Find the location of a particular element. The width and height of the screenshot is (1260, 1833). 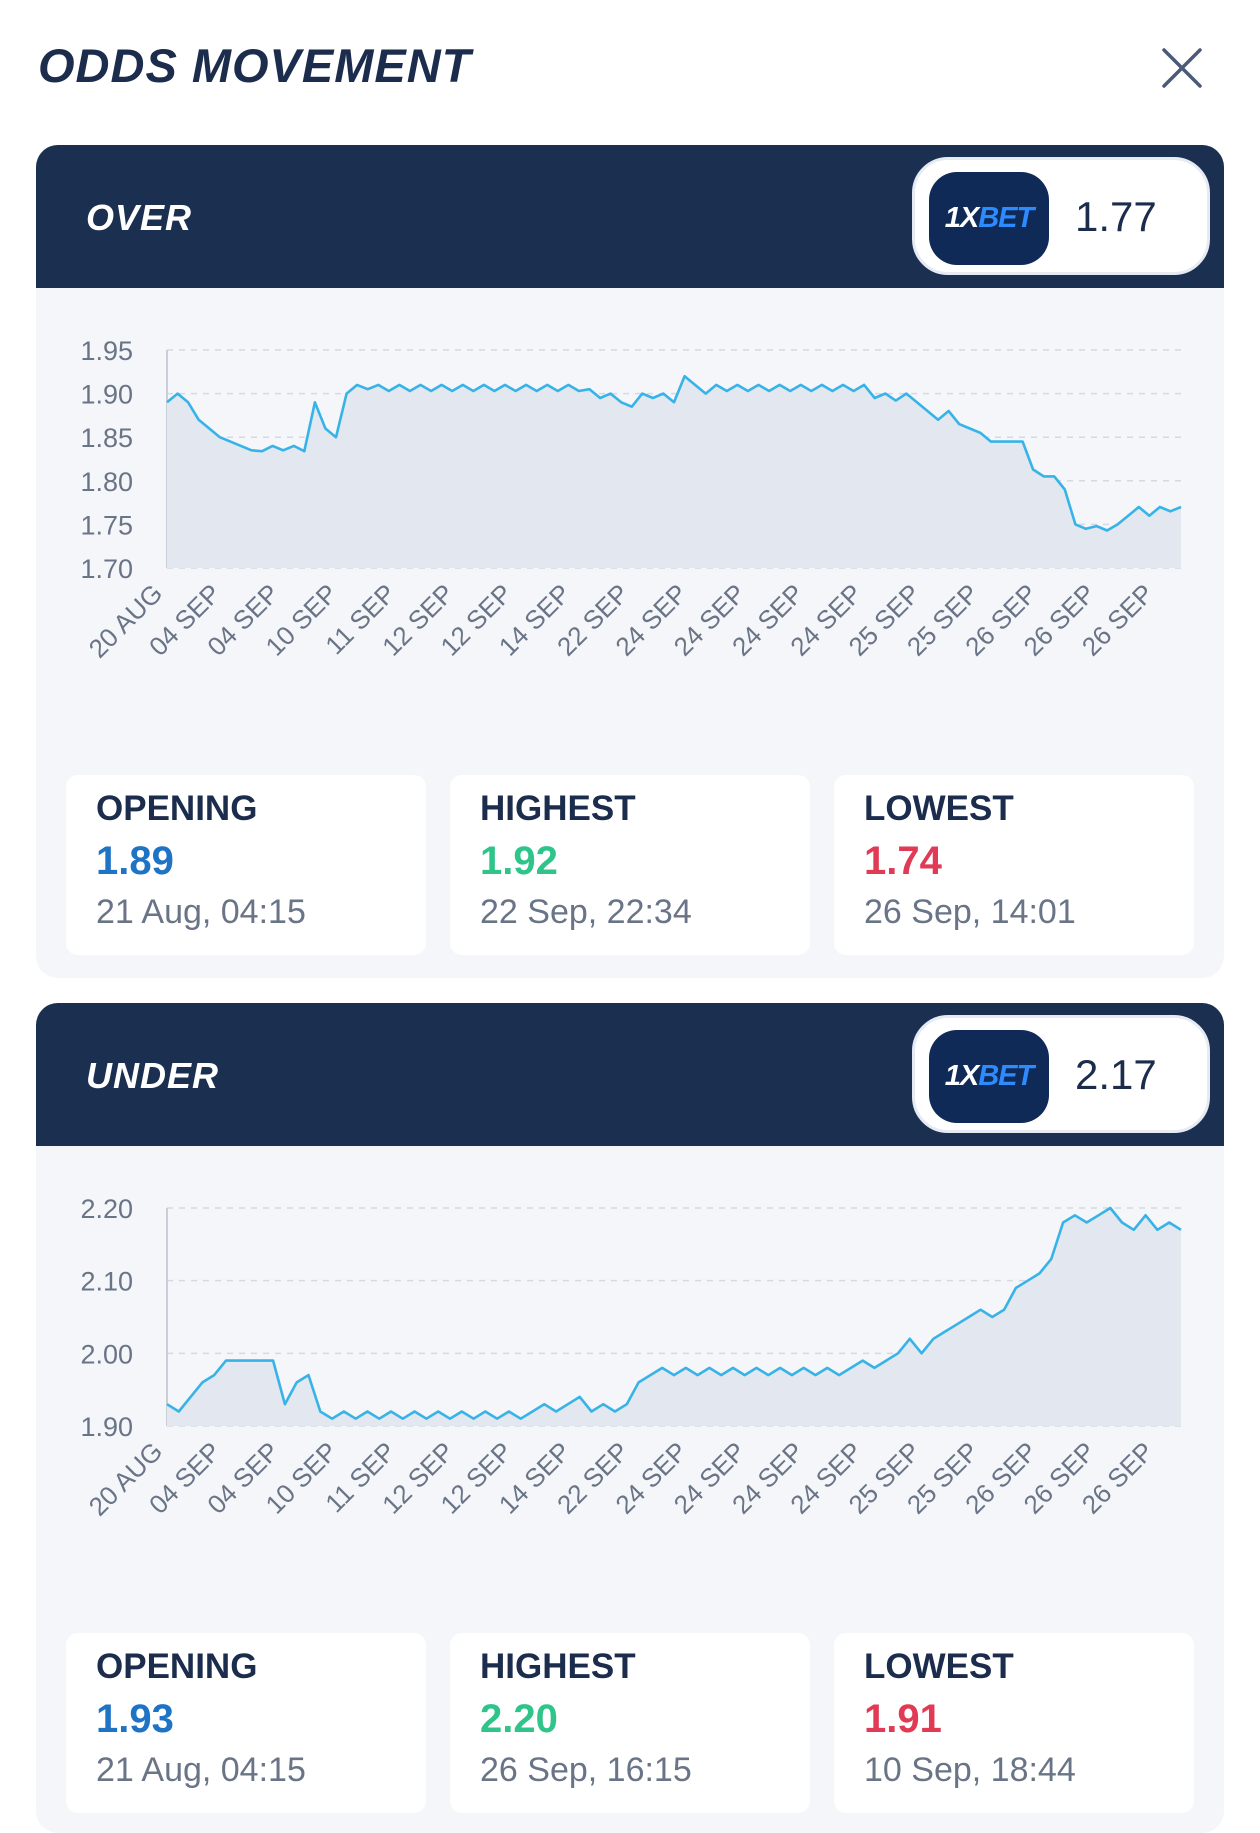

bookmaker-odds-button: 1X BET 2.17 is located at coordinates (1061, 1074).